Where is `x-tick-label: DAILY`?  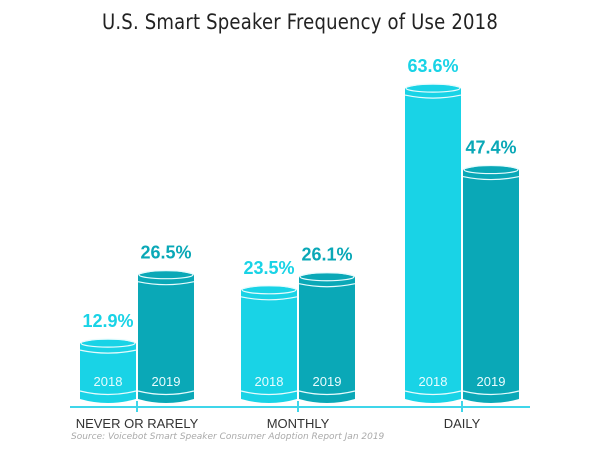 x-tick-label: DAILY is located at coordinates (462, 423).